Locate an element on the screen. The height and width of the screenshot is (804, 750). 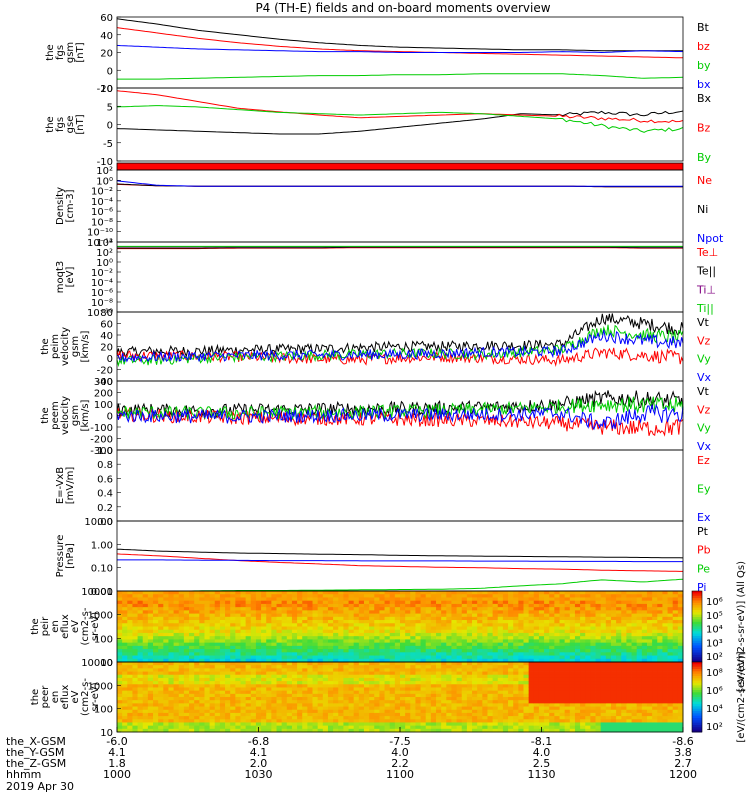
legend-entry: Vz is located at coordinates (704, 340).